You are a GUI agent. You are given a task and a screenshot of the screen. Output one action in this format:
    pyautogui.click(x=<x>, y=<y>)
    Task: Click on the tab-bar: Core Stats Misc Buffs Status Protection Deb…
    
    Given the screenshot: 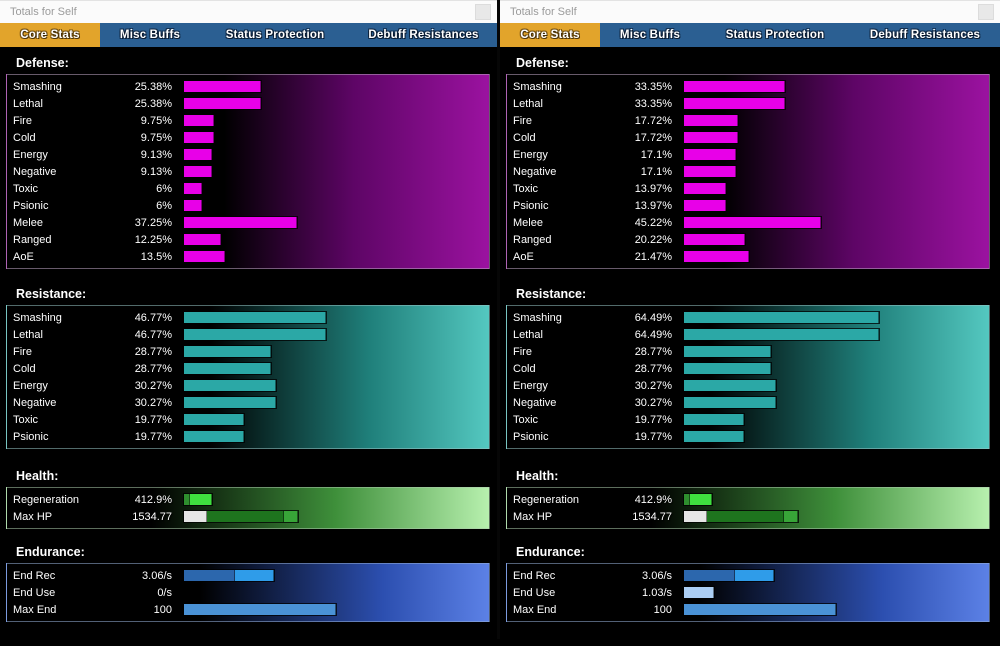 What is the action you would take?
    pyautogui.click(x=248, y=35)
    